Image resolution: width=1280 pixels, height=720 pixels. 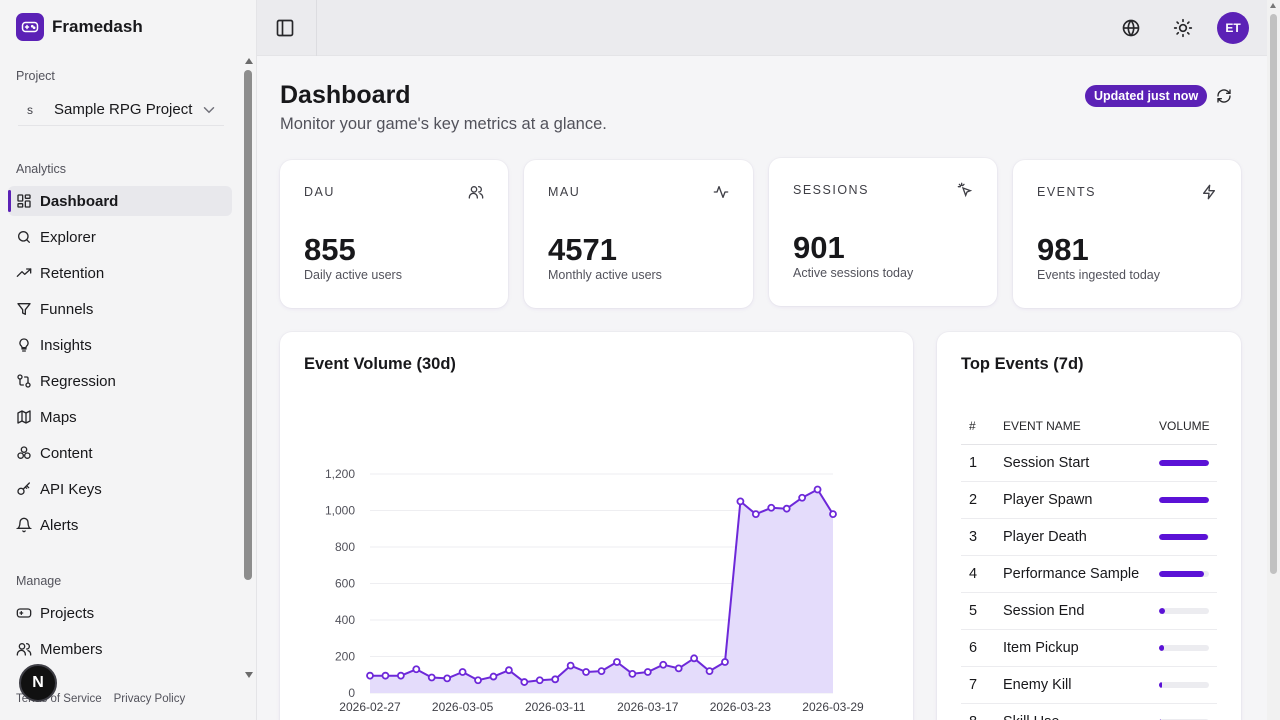 What do you see at coordinates (71, 649) in the screenshot?
I see `sidebar-item-label: Members` at bounding box center [71, 649].